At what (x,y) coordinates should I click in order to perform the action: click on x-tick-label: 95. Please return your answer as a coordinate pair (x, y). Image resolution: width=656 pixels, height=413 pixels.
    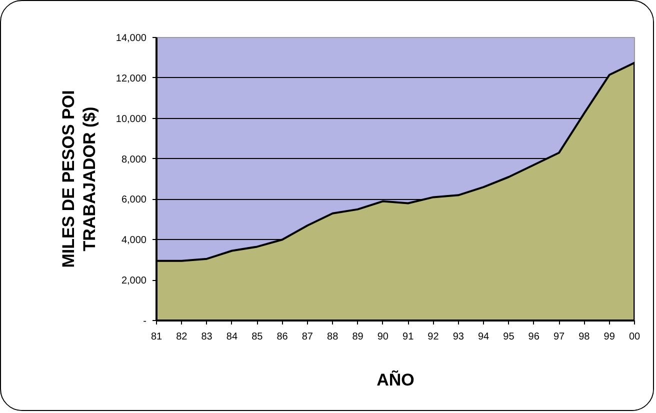
    Looking at the image, I should click on (509, 337).